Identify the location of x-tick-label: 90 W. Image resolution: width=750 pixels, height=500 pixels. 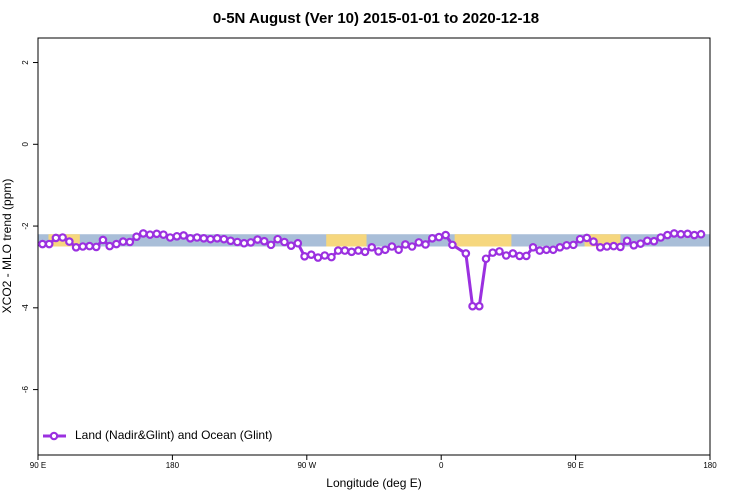
(306, 465).